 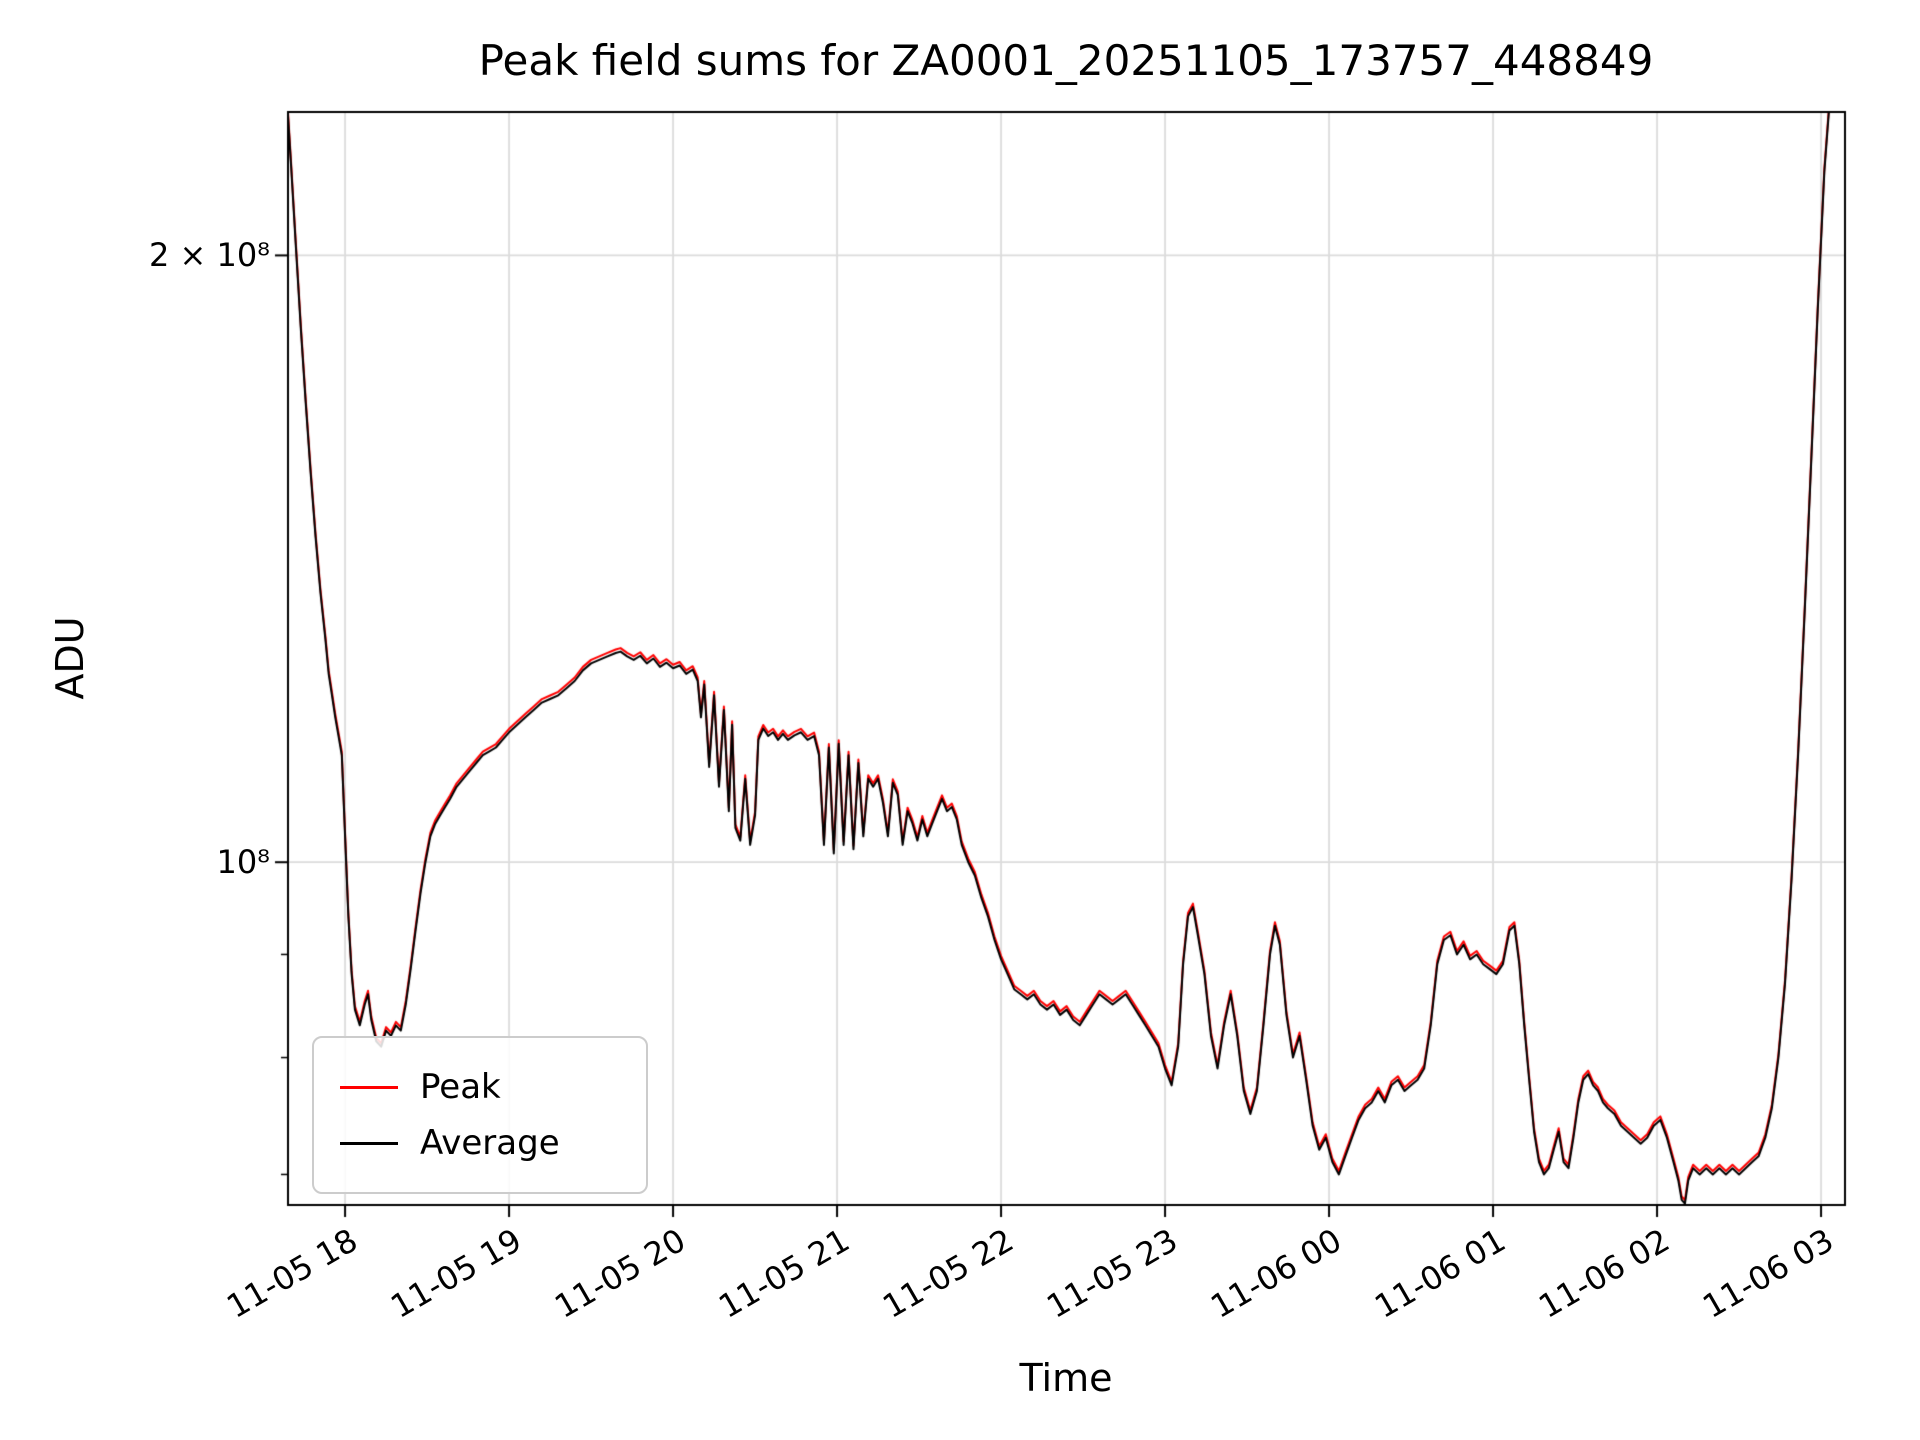 What do you see at coordinates (480, 1115) in the screenshot?
I see `legend: Peak Average` at bounding box center [480, 1115].